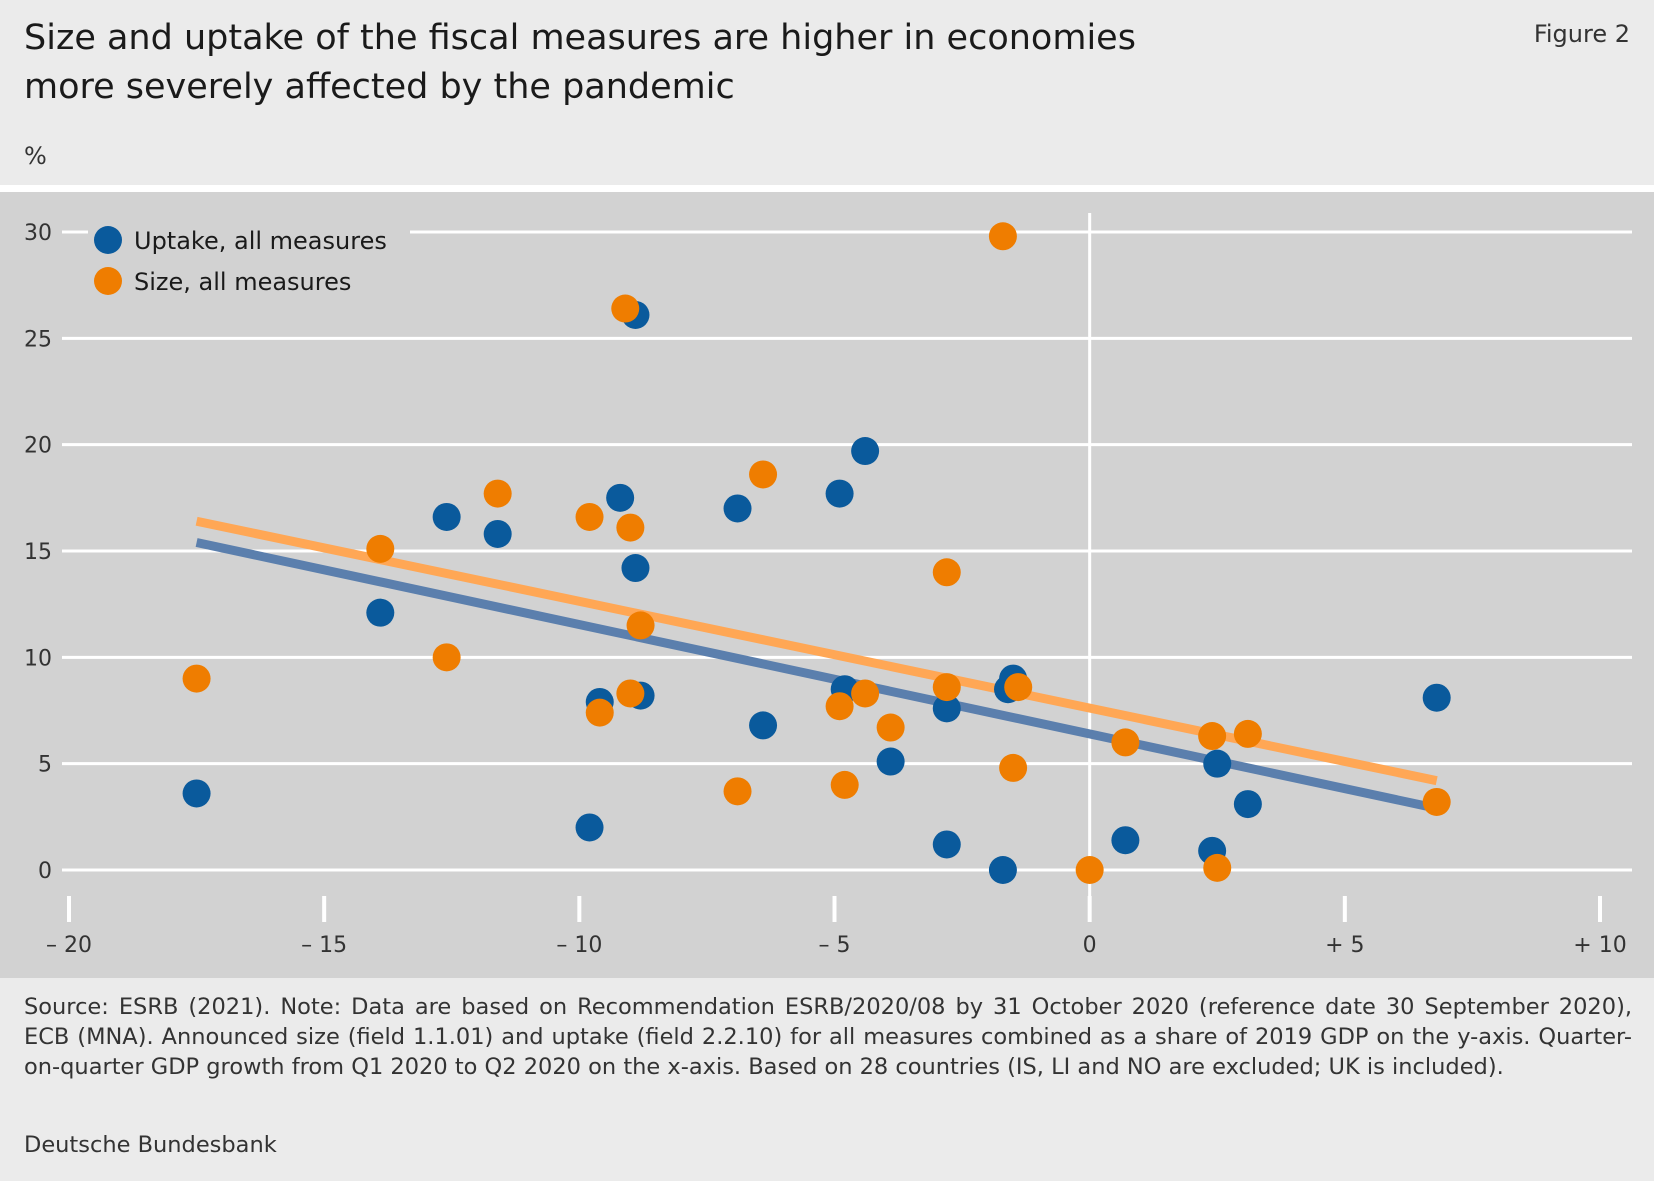  Describe the element at coordinates (249, 260) in the screenshot. I see `legend: Uptake, all measures Size, all measures` at that location.